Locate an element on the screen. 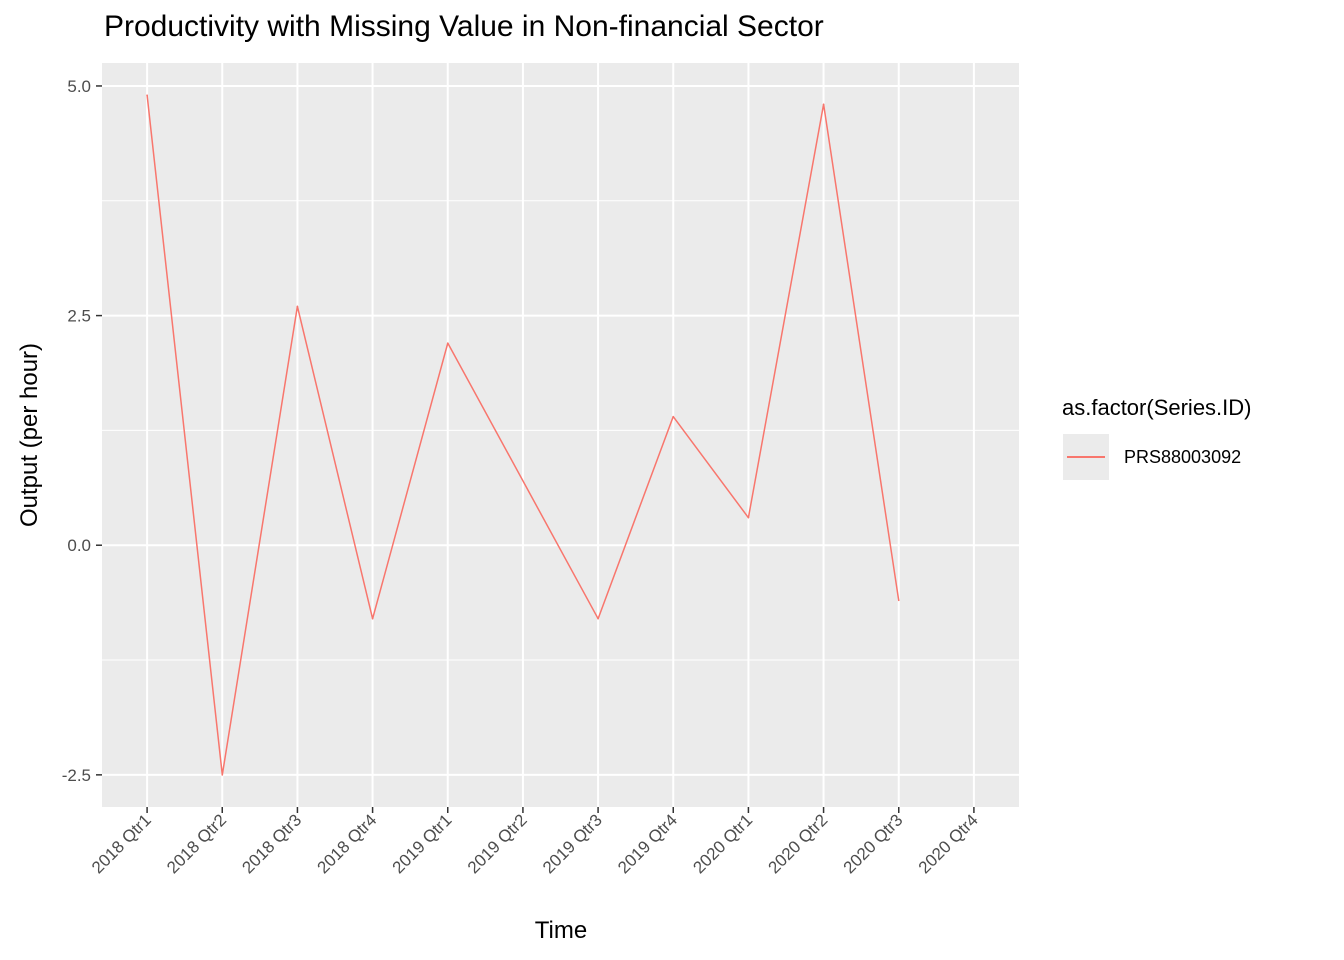  x-tick-label: 2020 Qtr2 is located at coordinates (798, 843).